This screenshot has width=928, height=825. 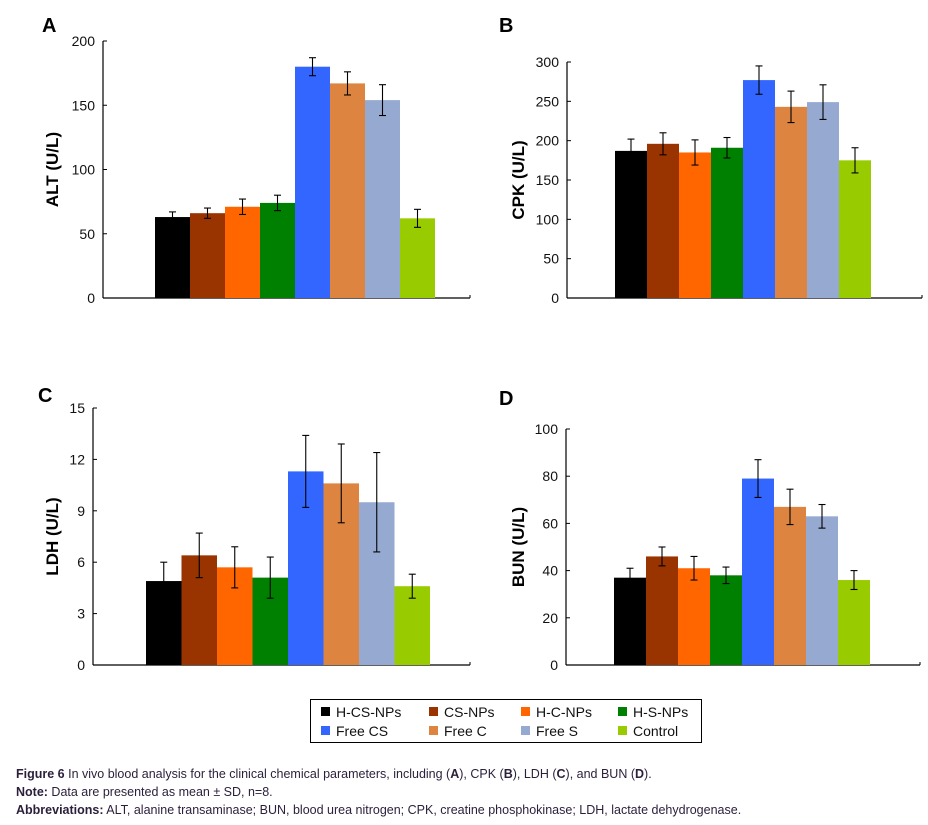 What do you see at coordinates (548, 101) in the screenshot?
I see `y-tick-label: 250` at bounding box center [548, 101].